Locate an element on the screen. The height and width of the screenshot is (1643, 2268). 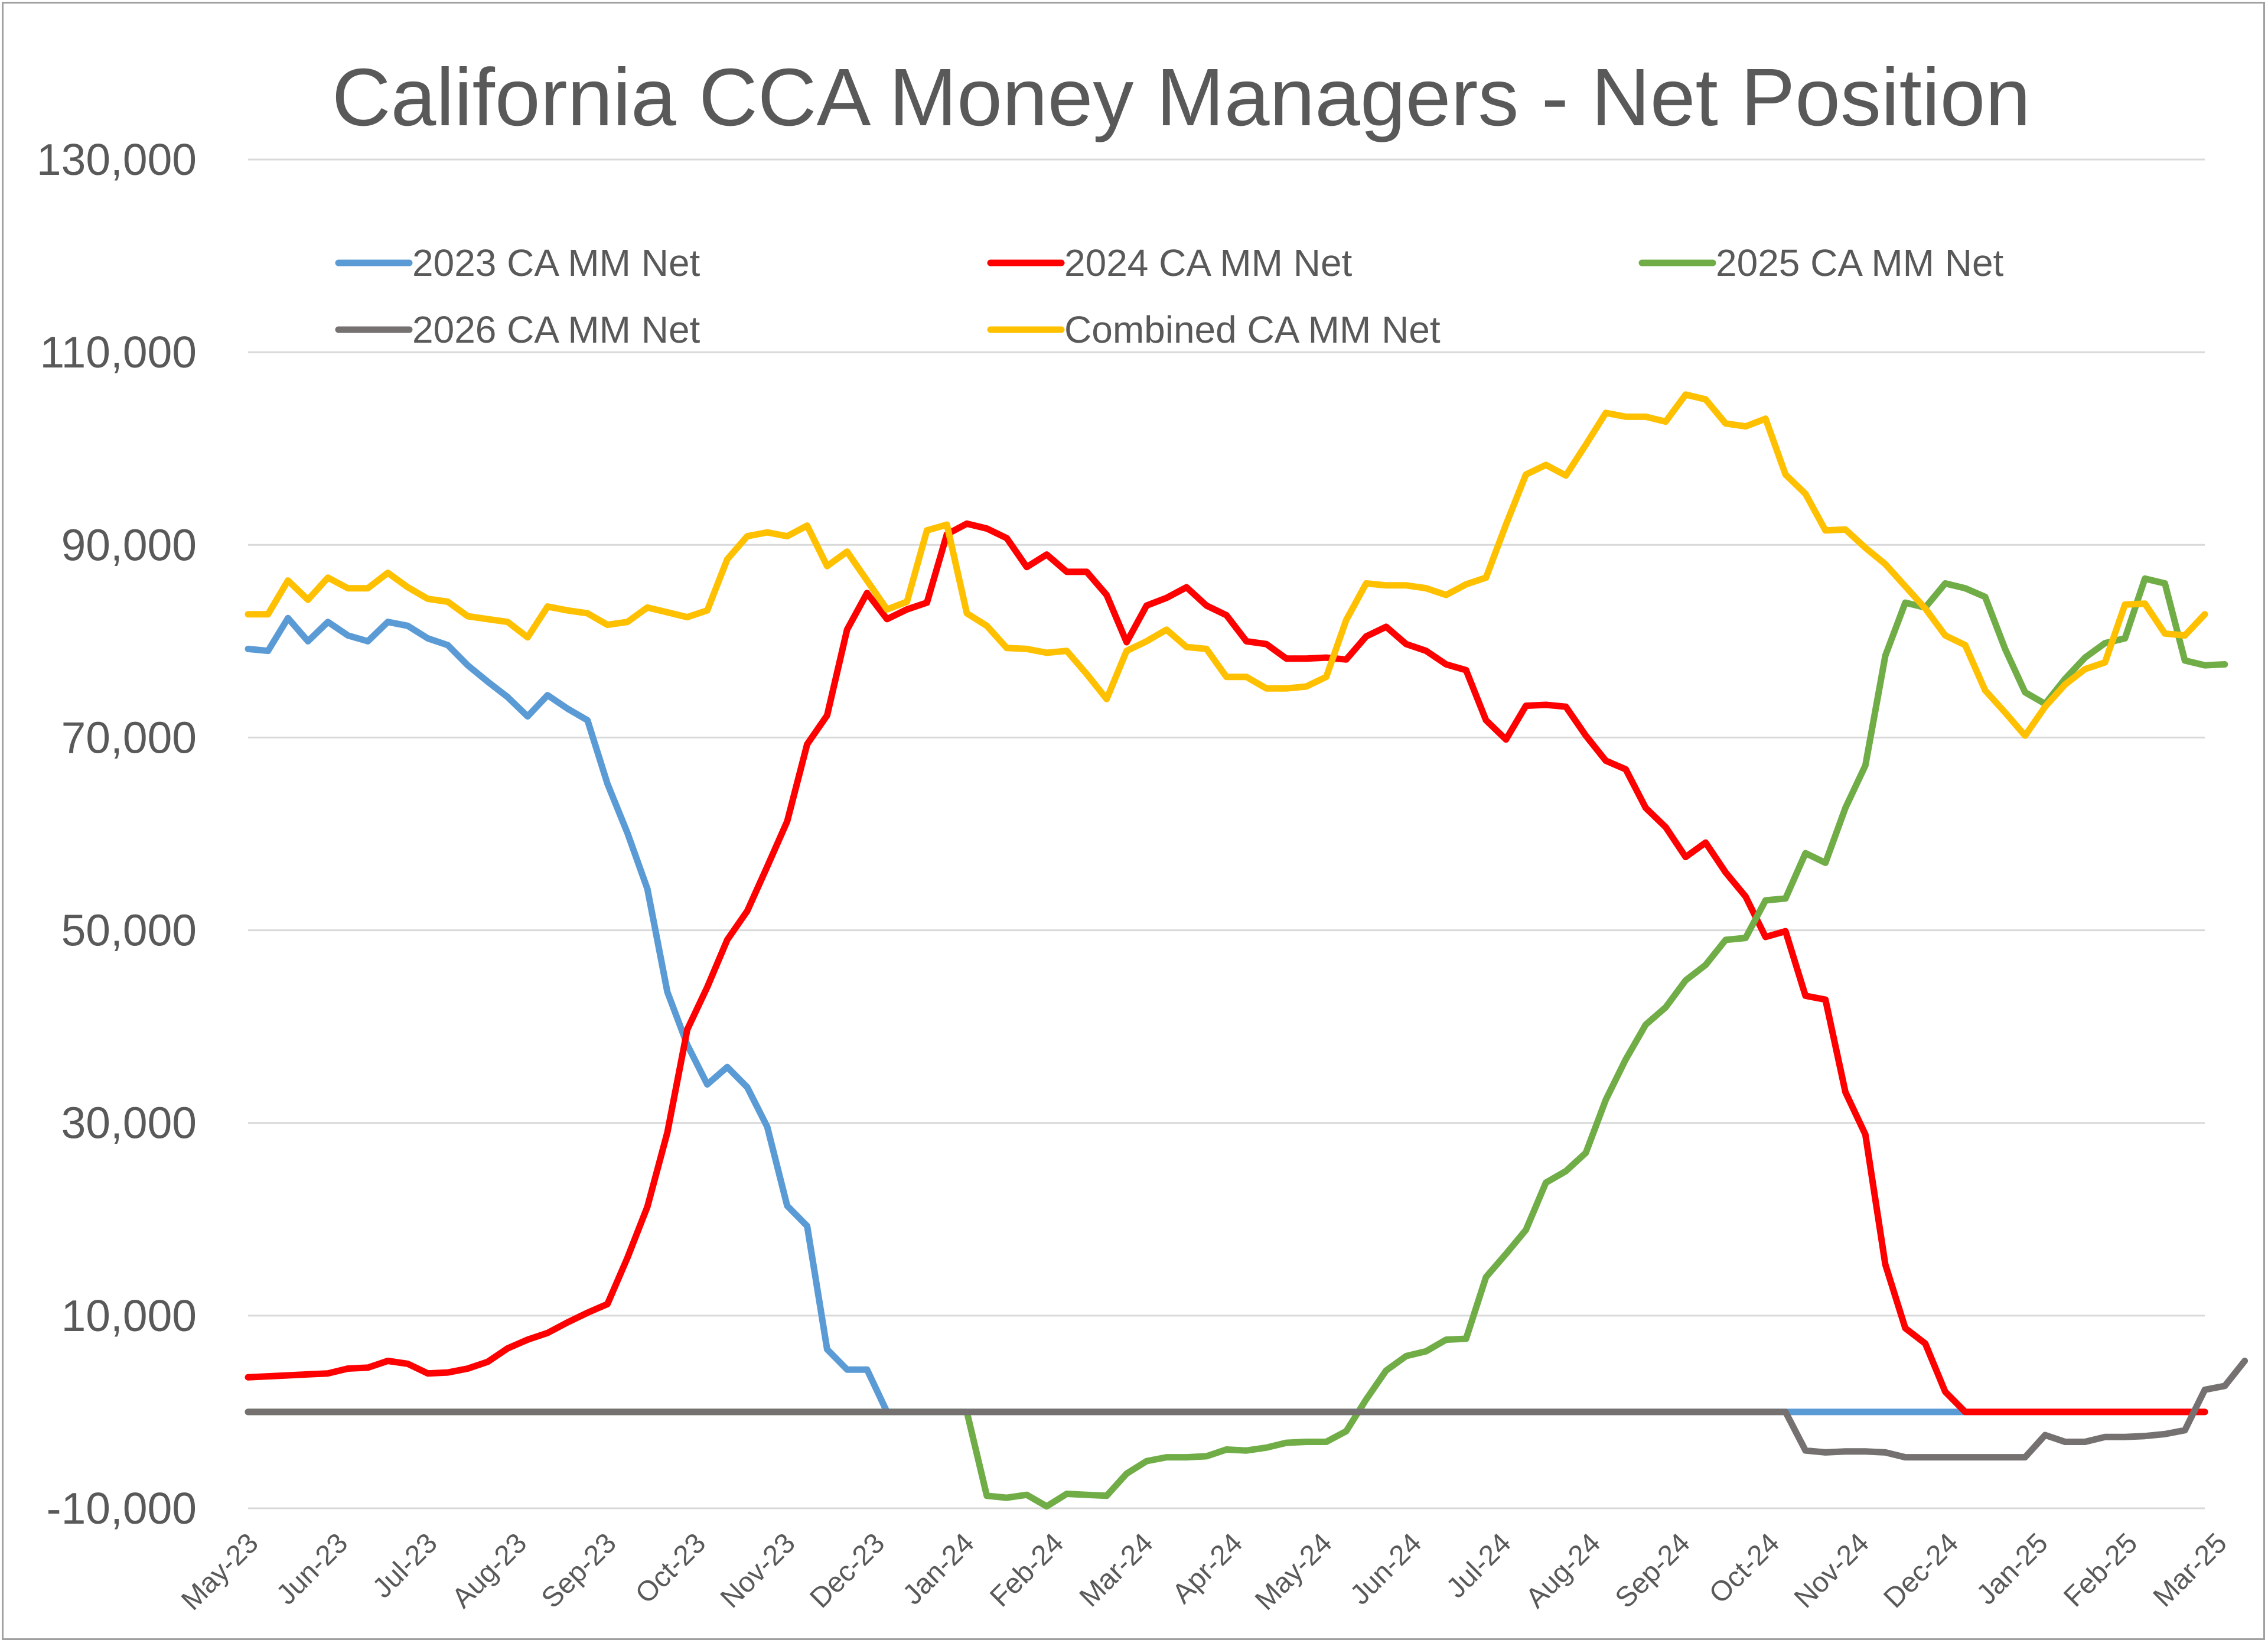
x-tick-label: Aug-24 is located at coordinates (1563, 1571).